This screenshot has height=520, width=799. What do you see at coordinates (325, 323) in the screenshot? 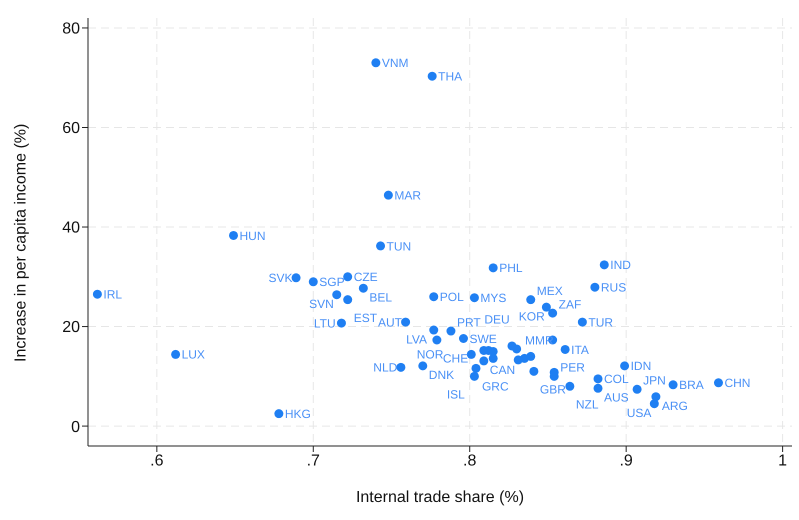
I see `annotation: LTU` at bounding box center [325, 323].